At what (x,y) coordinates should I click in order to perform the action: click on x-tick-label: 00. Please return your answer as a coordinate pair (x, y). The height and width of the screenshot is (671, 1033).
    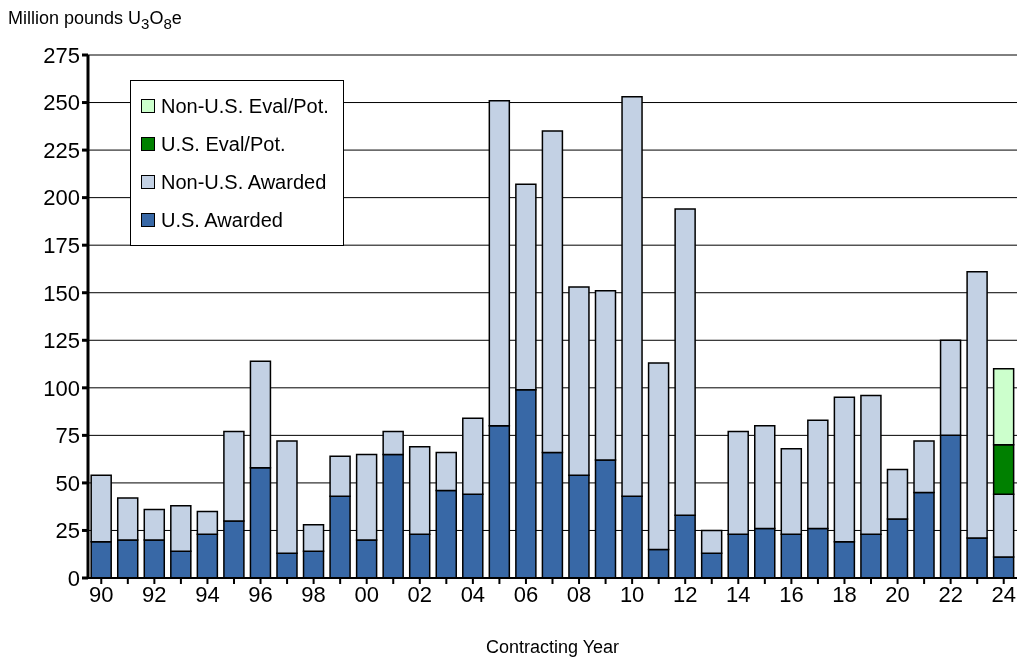
    Looking at the image, I should click on (366, 594).